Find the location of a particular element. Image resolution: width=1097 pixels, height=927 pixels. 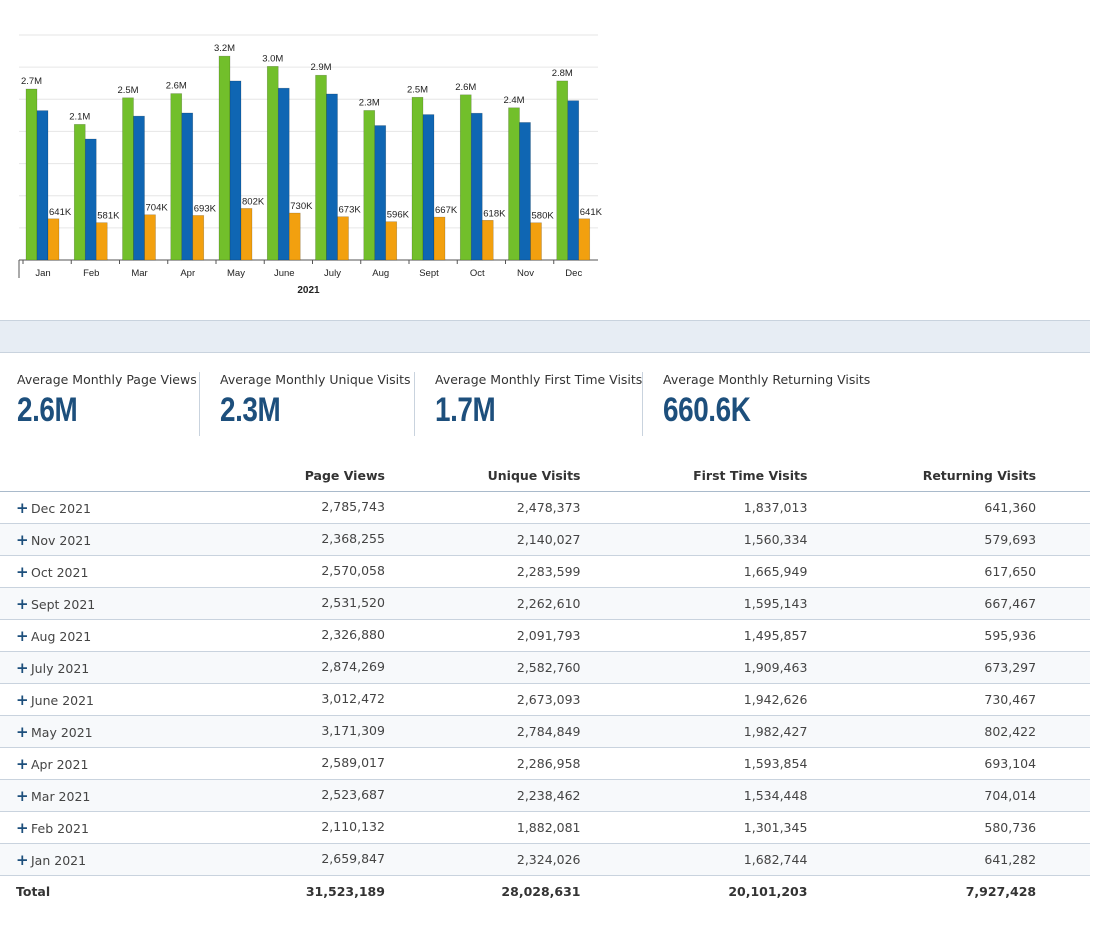

row-first-time-visits: 1,837,013 is located at coordinates (694, 507).